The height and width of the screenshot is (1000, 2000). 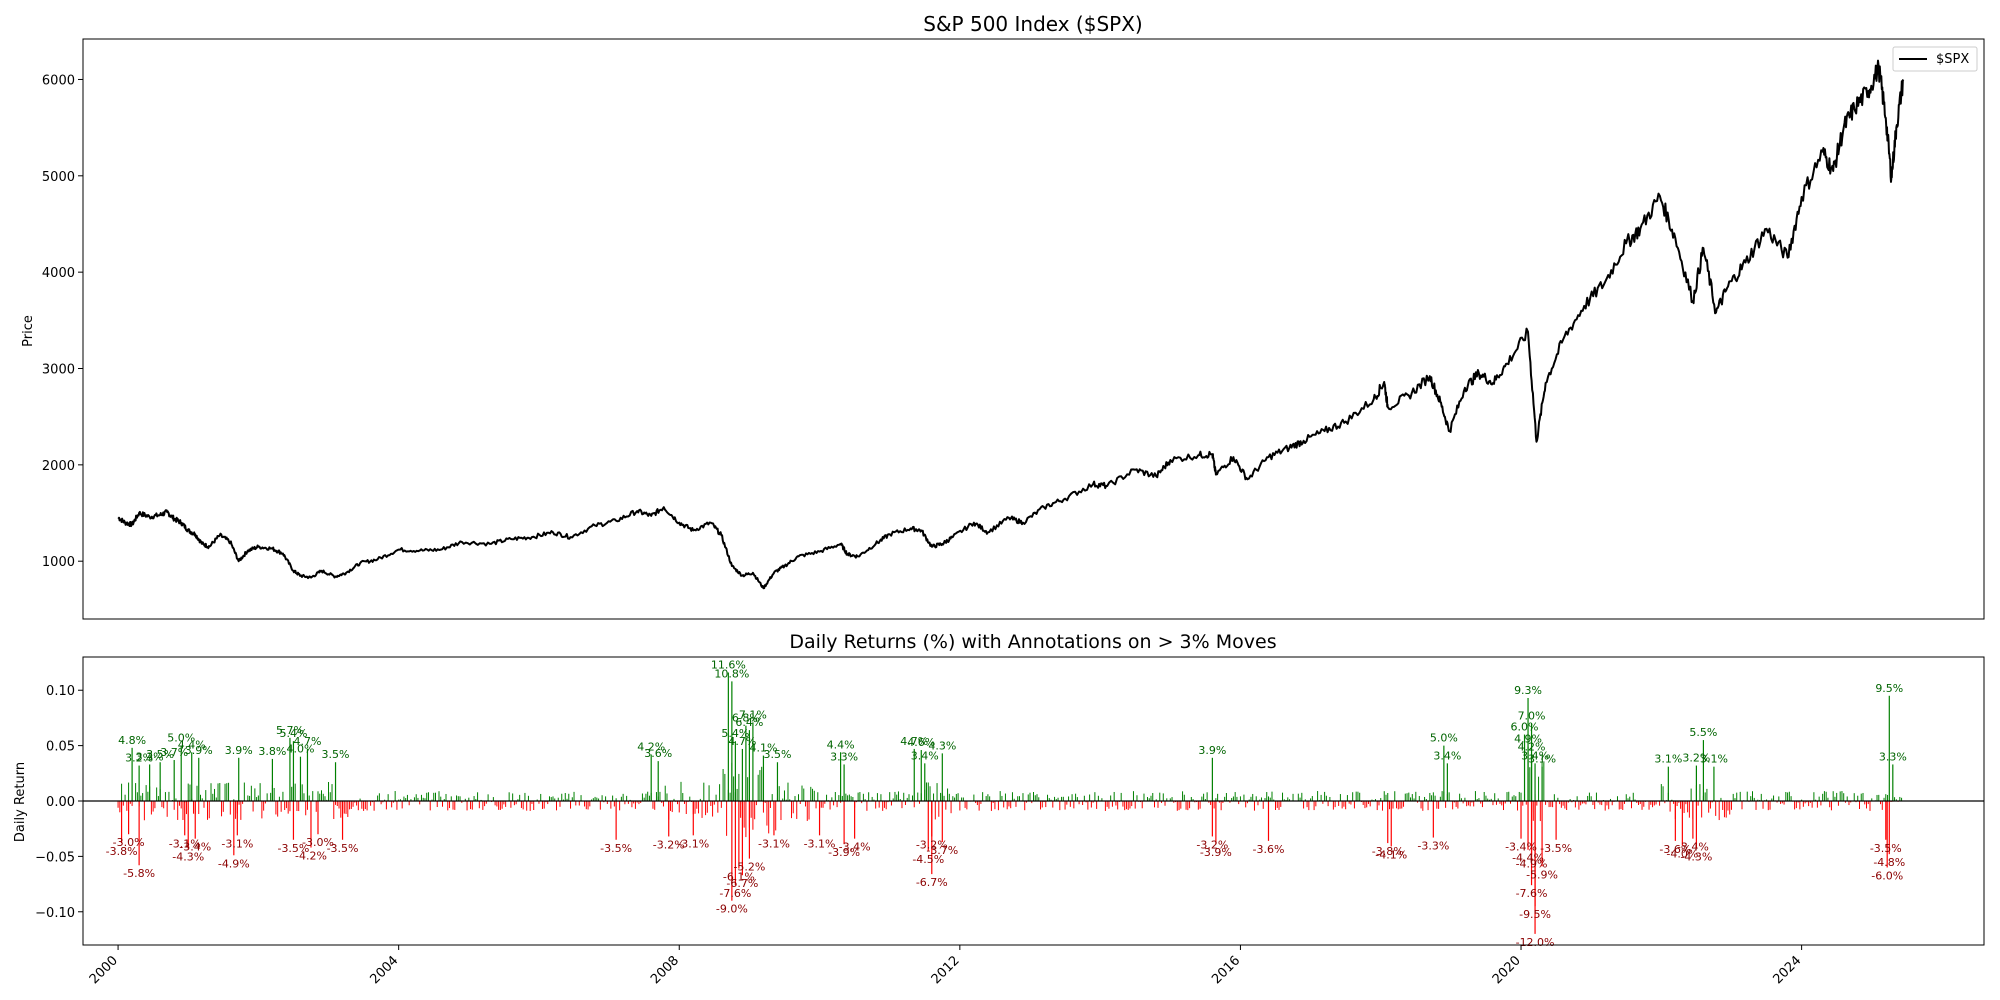 I want to click on move-annotation: -5.9%, so click(x=1542, y=874).